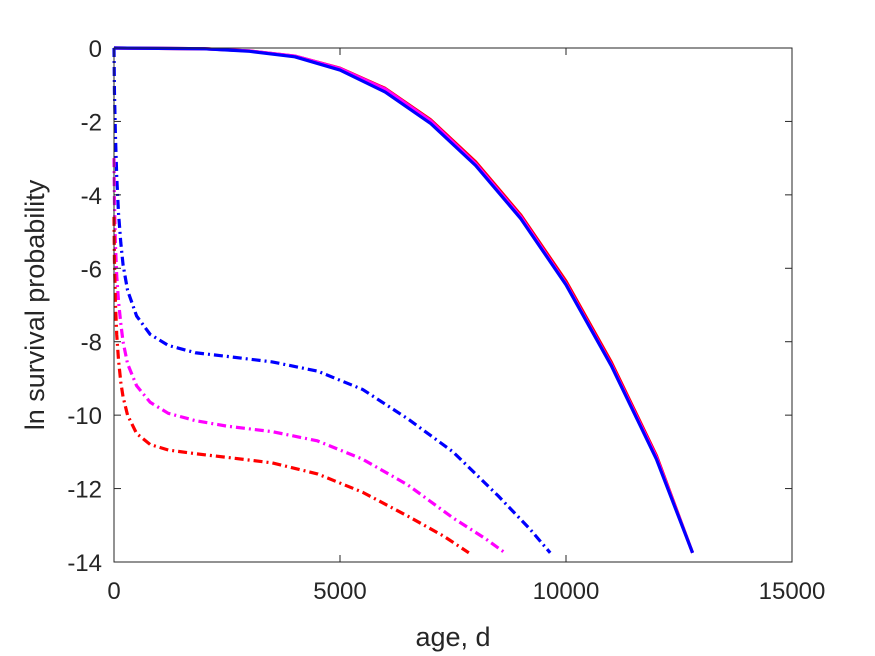 Image resolution: width=875 pixels, height=656 pixels. What do you see at coordinates (91, 343) in the screenshot?
I see `y-tick-label: -8` at bounding box center [91, 343].